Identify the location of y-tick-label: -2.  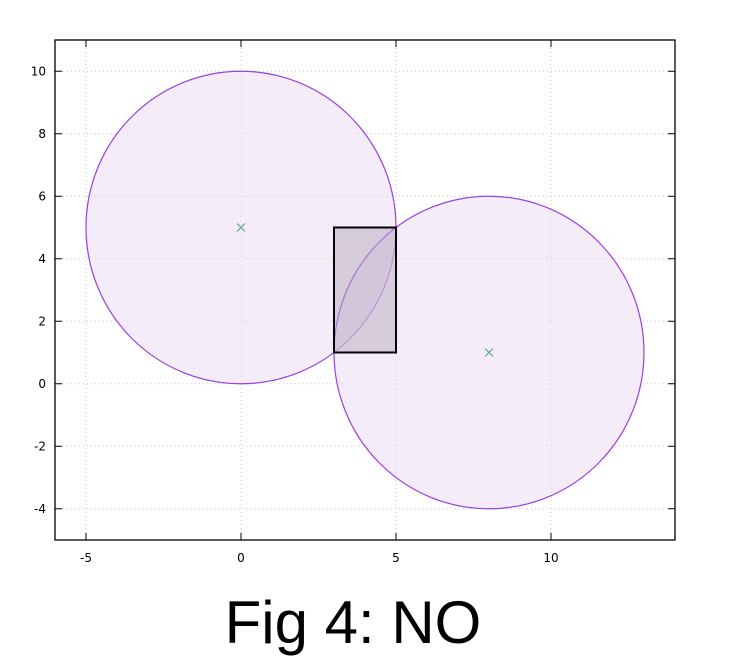
(40, 446).